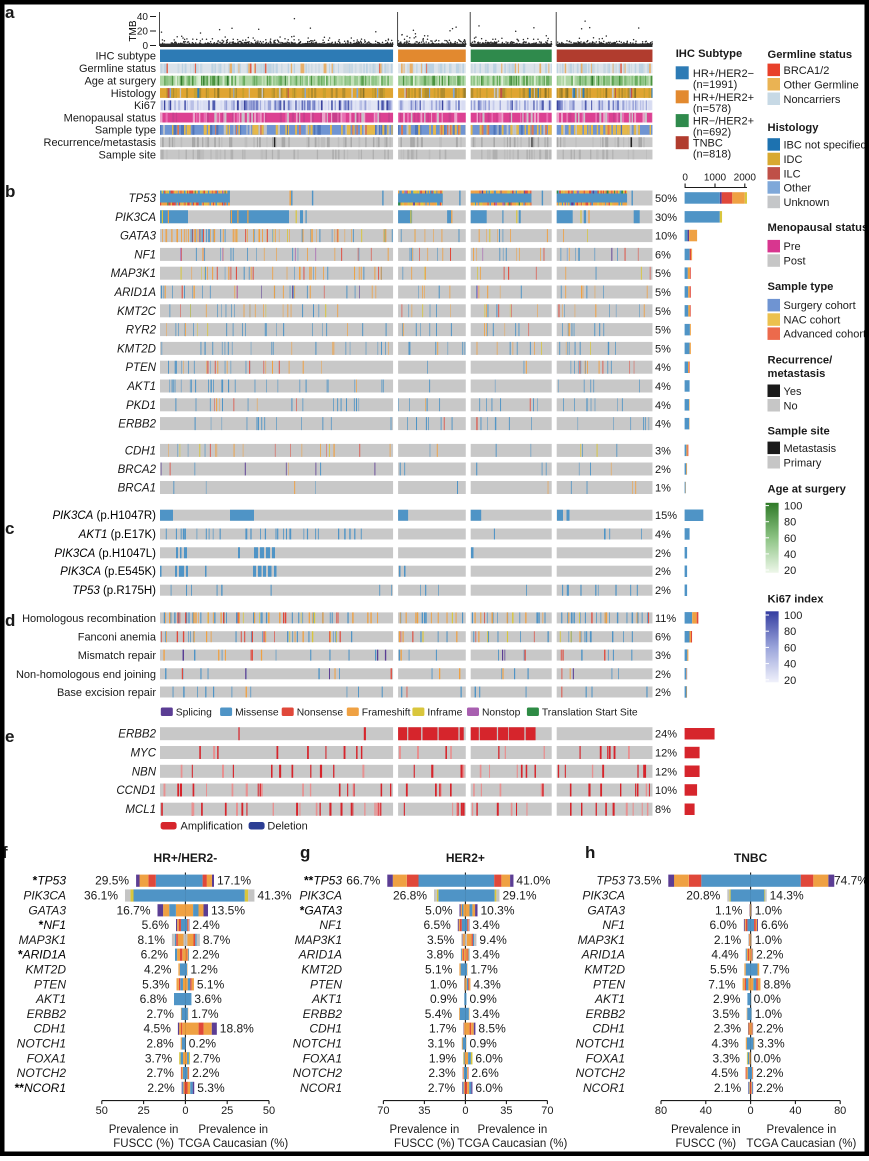  I want to click on svg-text: 6%, so click(663, 255).